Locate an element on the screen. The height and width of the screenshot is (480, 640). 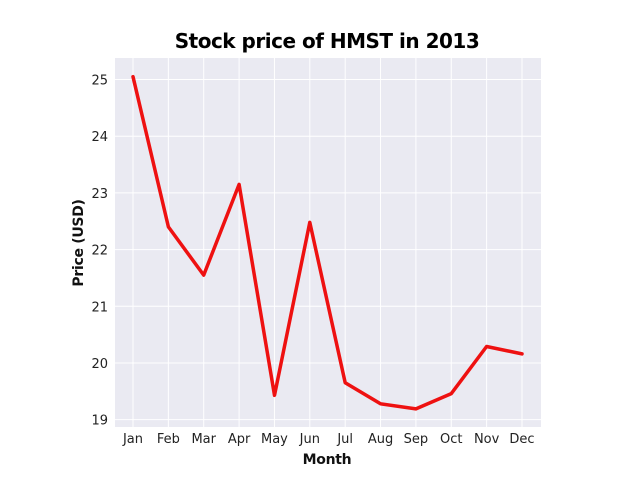
x-axis-label: Month is located at coordinates (327, 460).